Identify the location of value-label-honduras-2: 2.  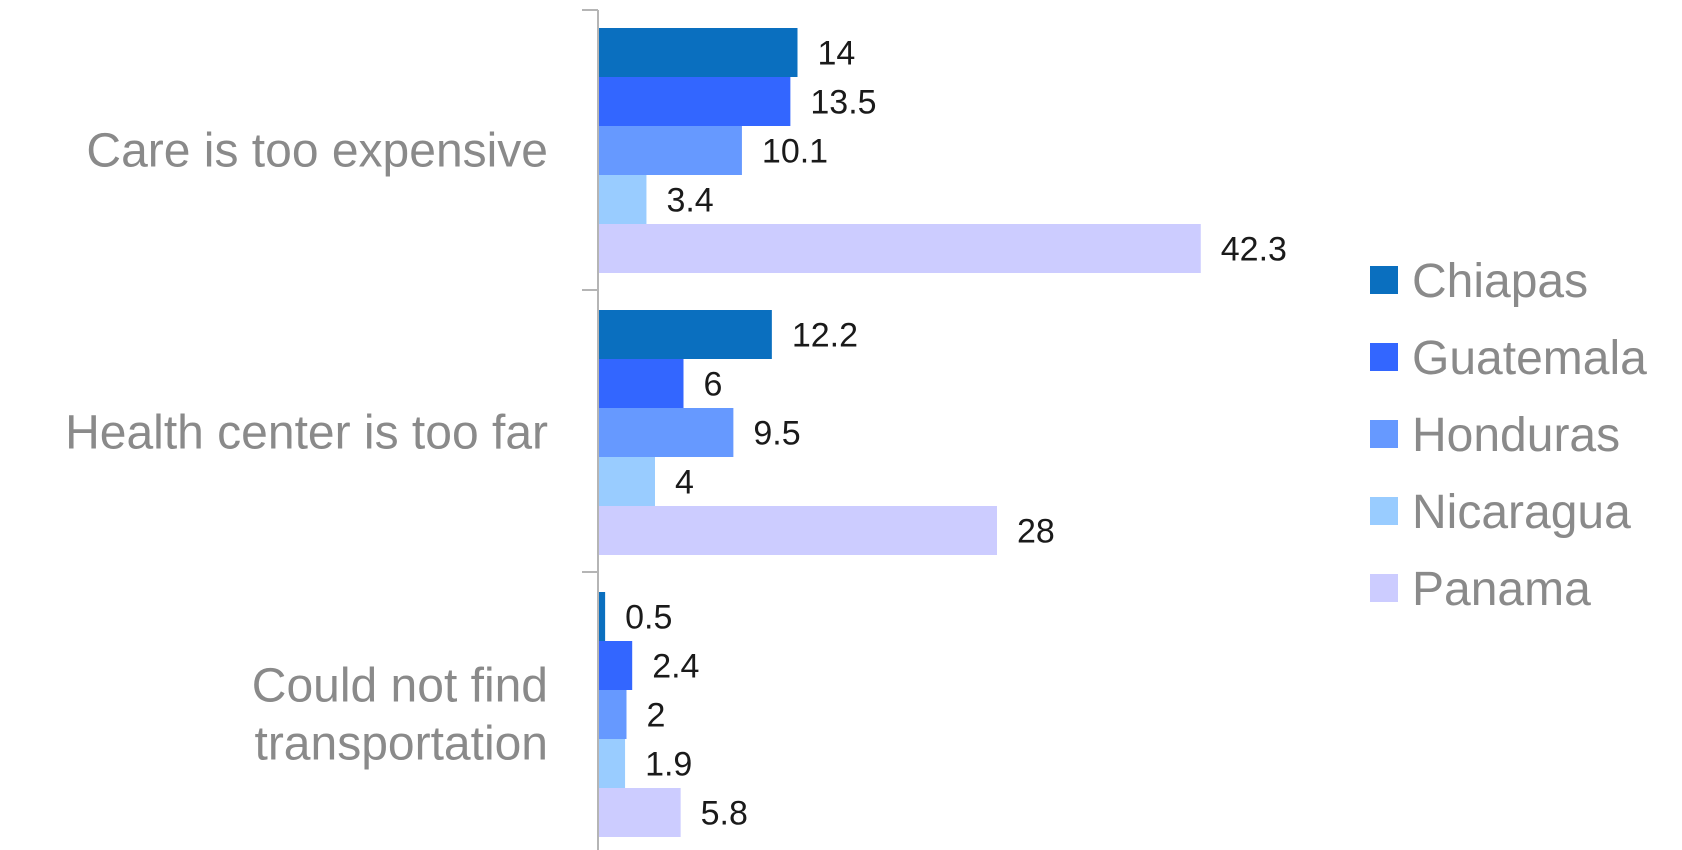
(656, 716).